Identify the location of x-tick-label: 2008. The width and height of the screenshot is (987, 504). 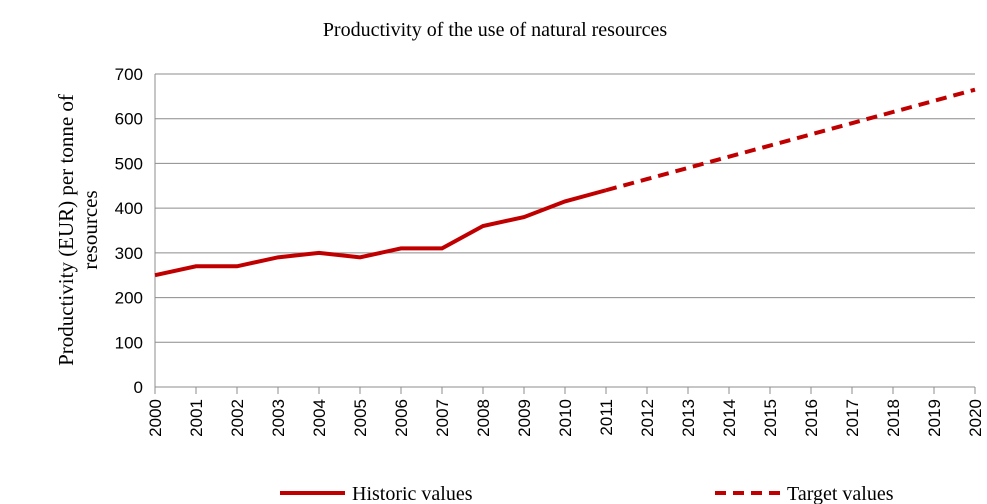
(483, 418).